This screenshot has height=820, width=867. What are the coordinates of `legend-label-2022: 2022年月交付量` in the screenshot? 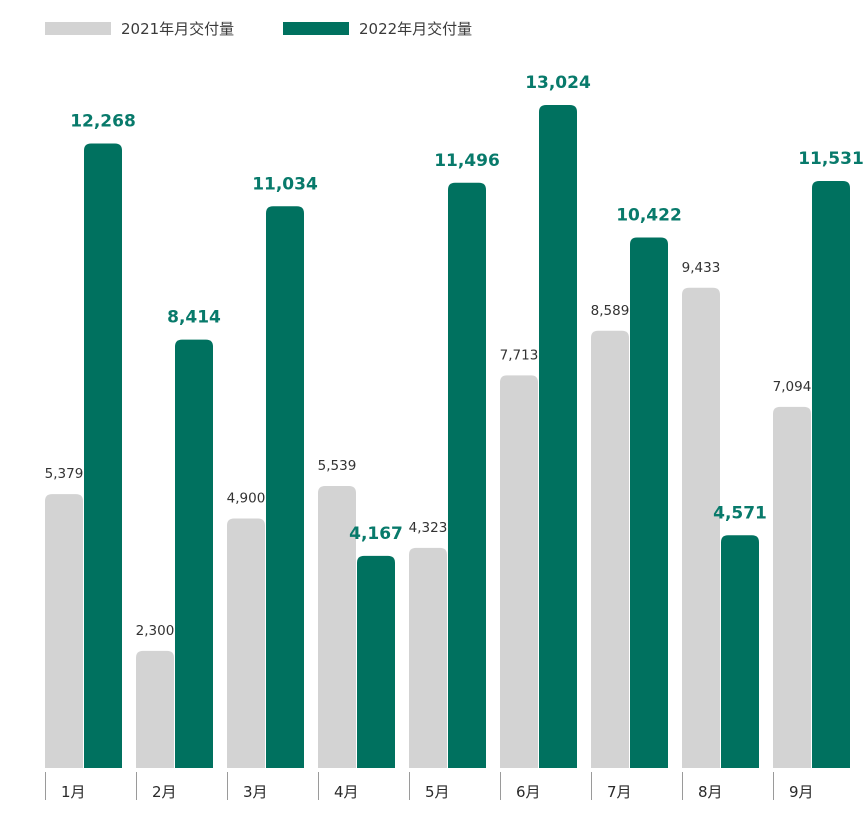 It's located at (415, 29).